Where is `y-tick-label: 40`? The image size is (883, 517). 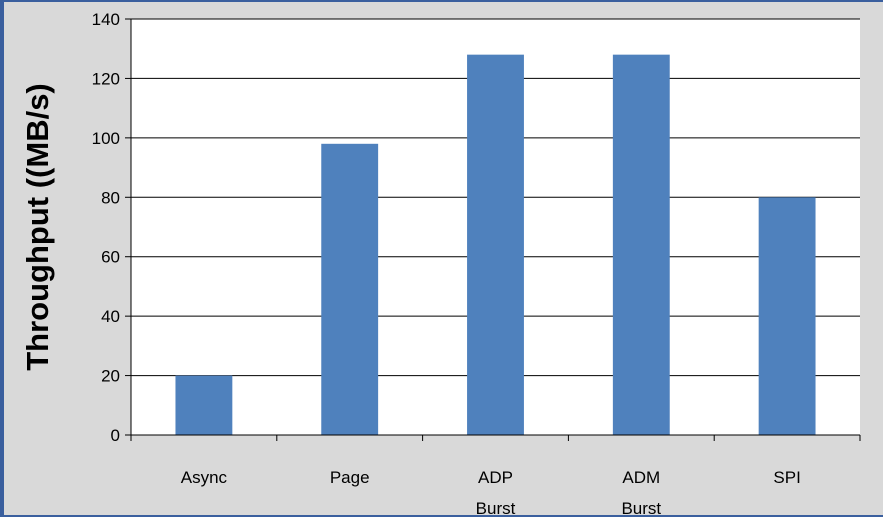
y-tick-label: 40 is located at coordinates (110, 316).